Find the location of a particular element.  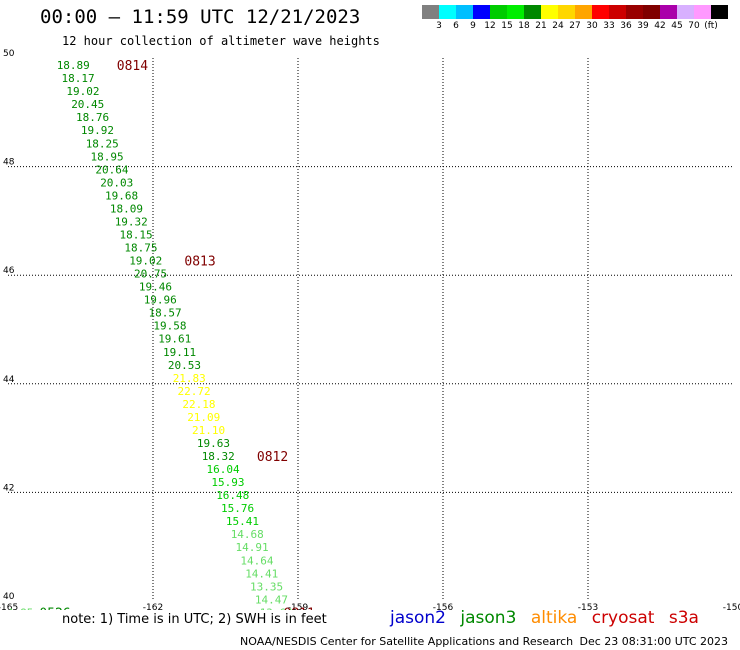

swh-value: 4.85 is located at coordinates (20, 608).